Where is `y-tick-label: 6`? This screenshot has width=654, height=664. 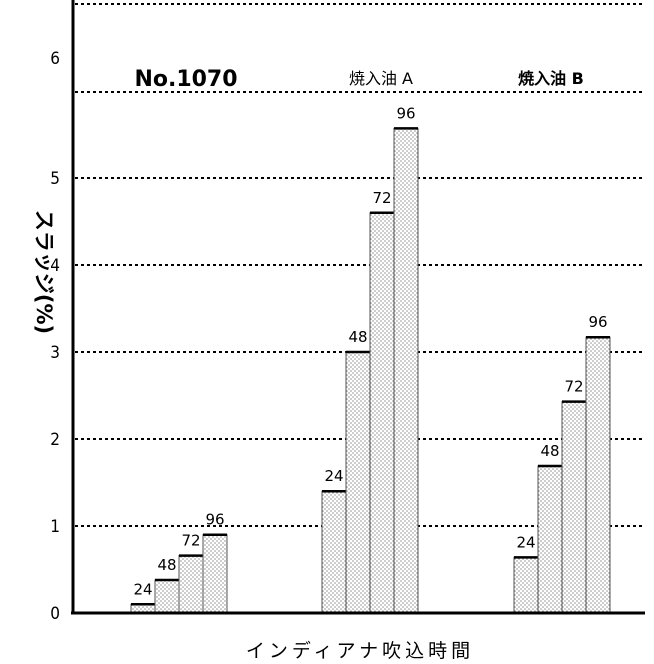 y-tick-label: 6 is located at coordinates (55, 59).